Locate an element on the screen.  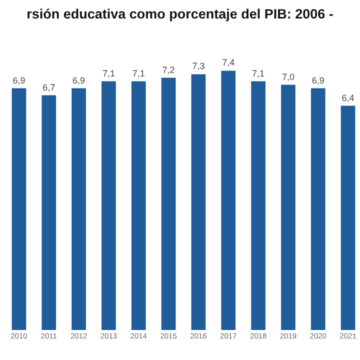
data-label: 7,2 is located at coordinates (168, 69).